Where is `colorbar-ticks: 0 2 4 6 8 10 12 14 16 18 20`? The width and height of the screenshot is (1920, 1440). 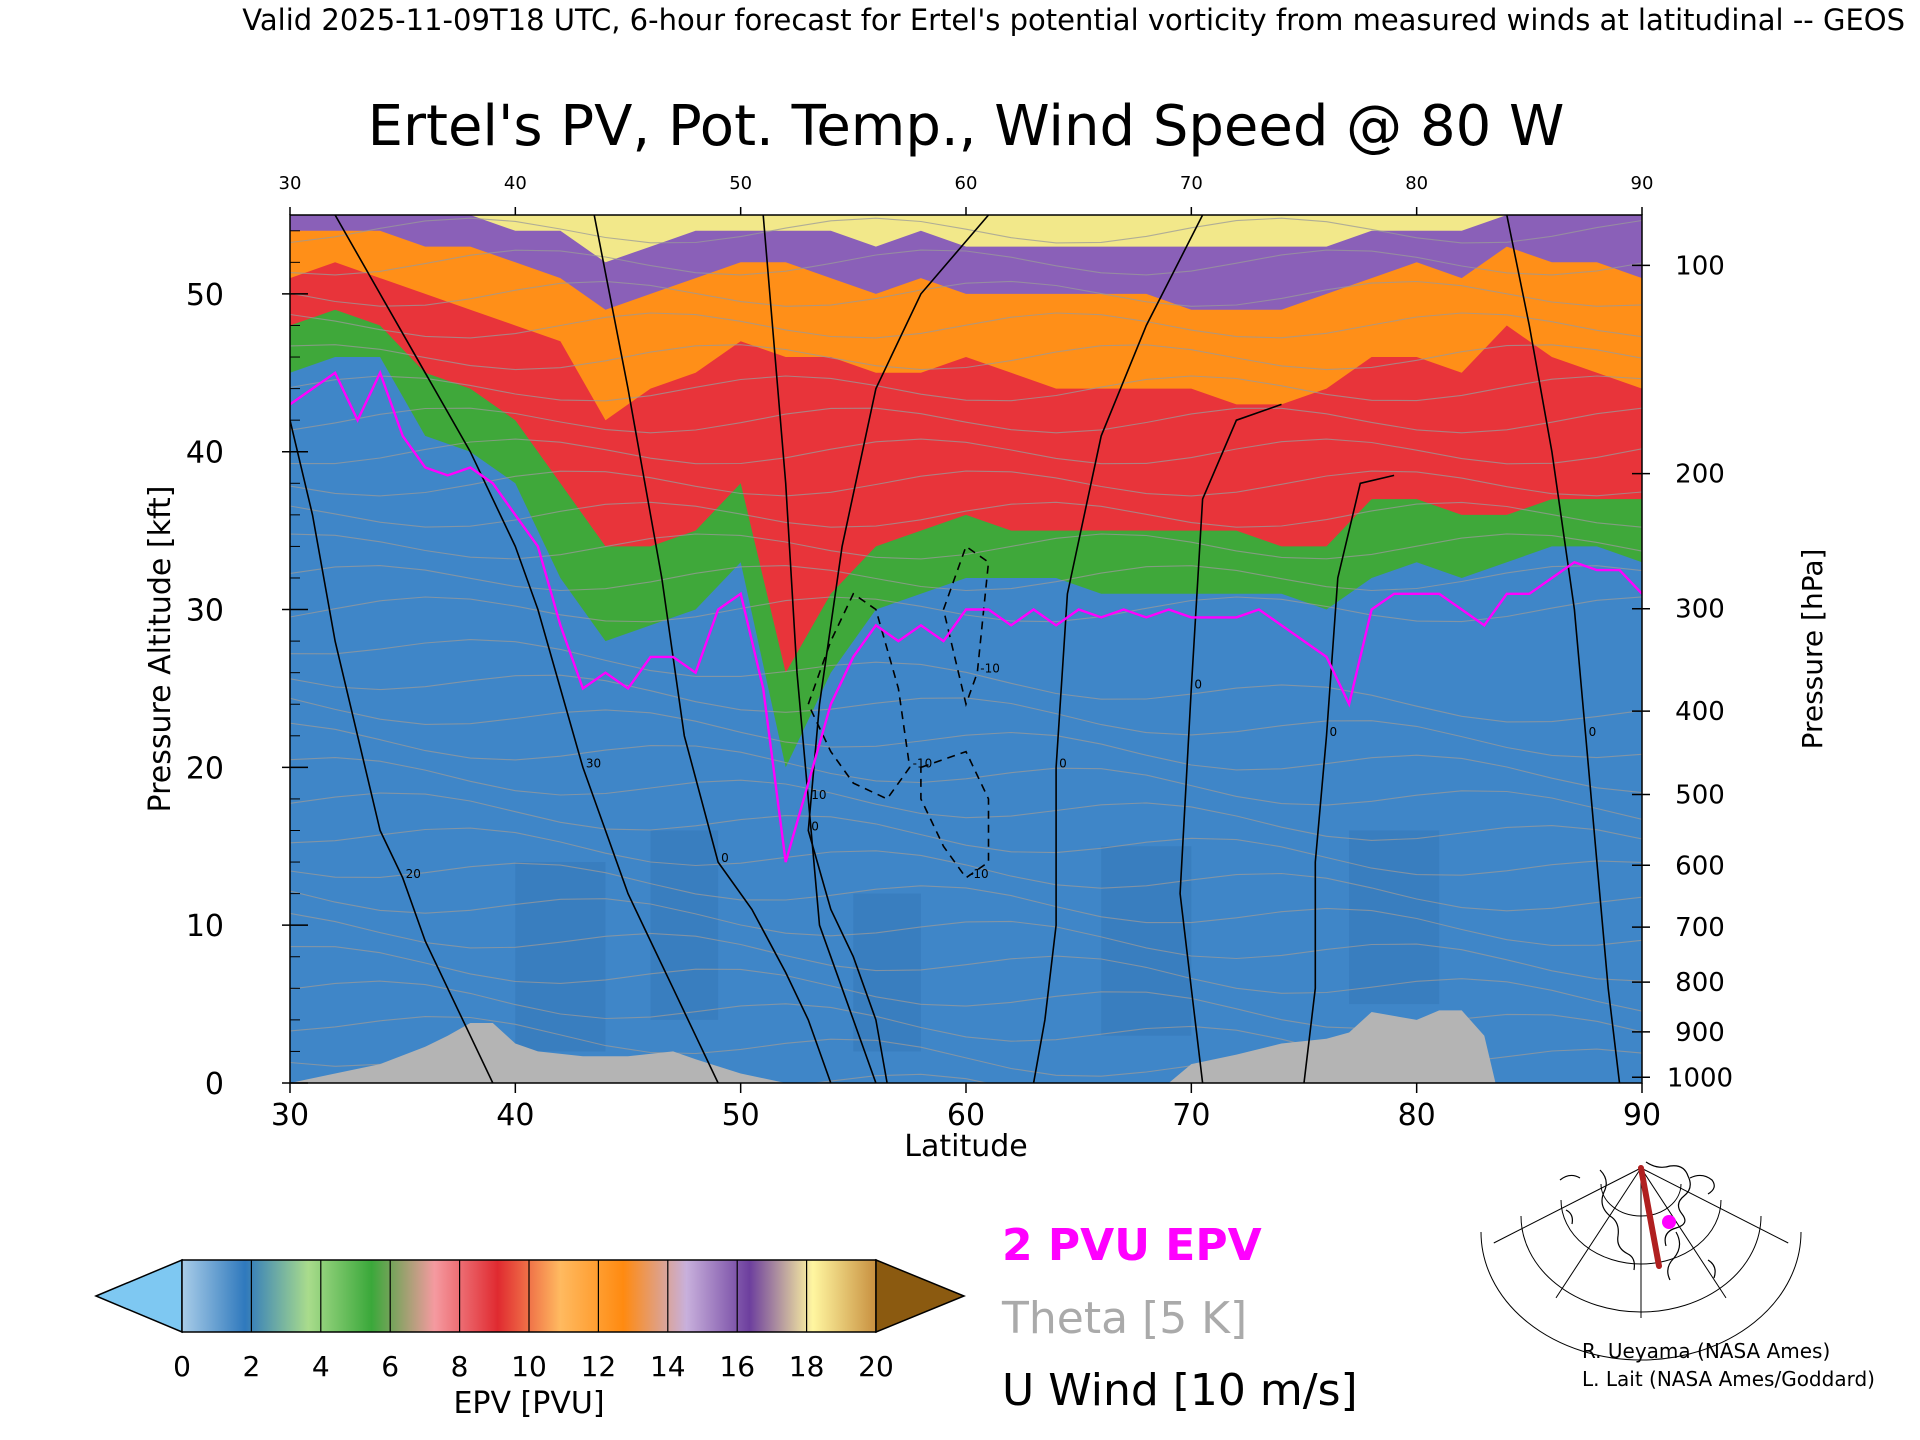 colorbar-ticks: 0 2 4 6 8 10 12 14 16 18 20 is located at coordinates (533, 1321).